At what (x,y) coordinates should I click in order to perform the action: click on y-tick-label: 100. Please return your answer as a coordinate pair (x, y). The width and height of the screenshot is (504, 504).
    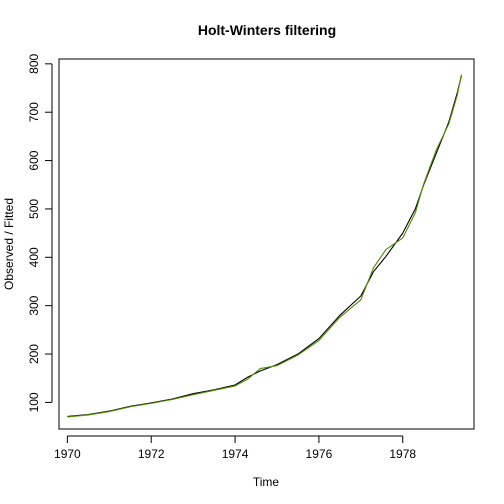
    Looking at the image, I should click on (34, 402).